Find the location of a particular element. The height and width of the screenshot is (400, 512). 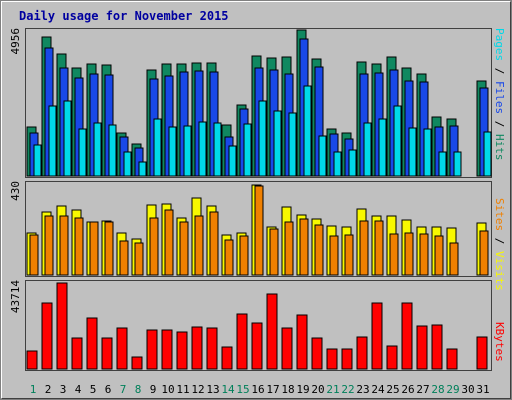

x-tick-label-day-7: 7 is located at coordinates (123, 389).